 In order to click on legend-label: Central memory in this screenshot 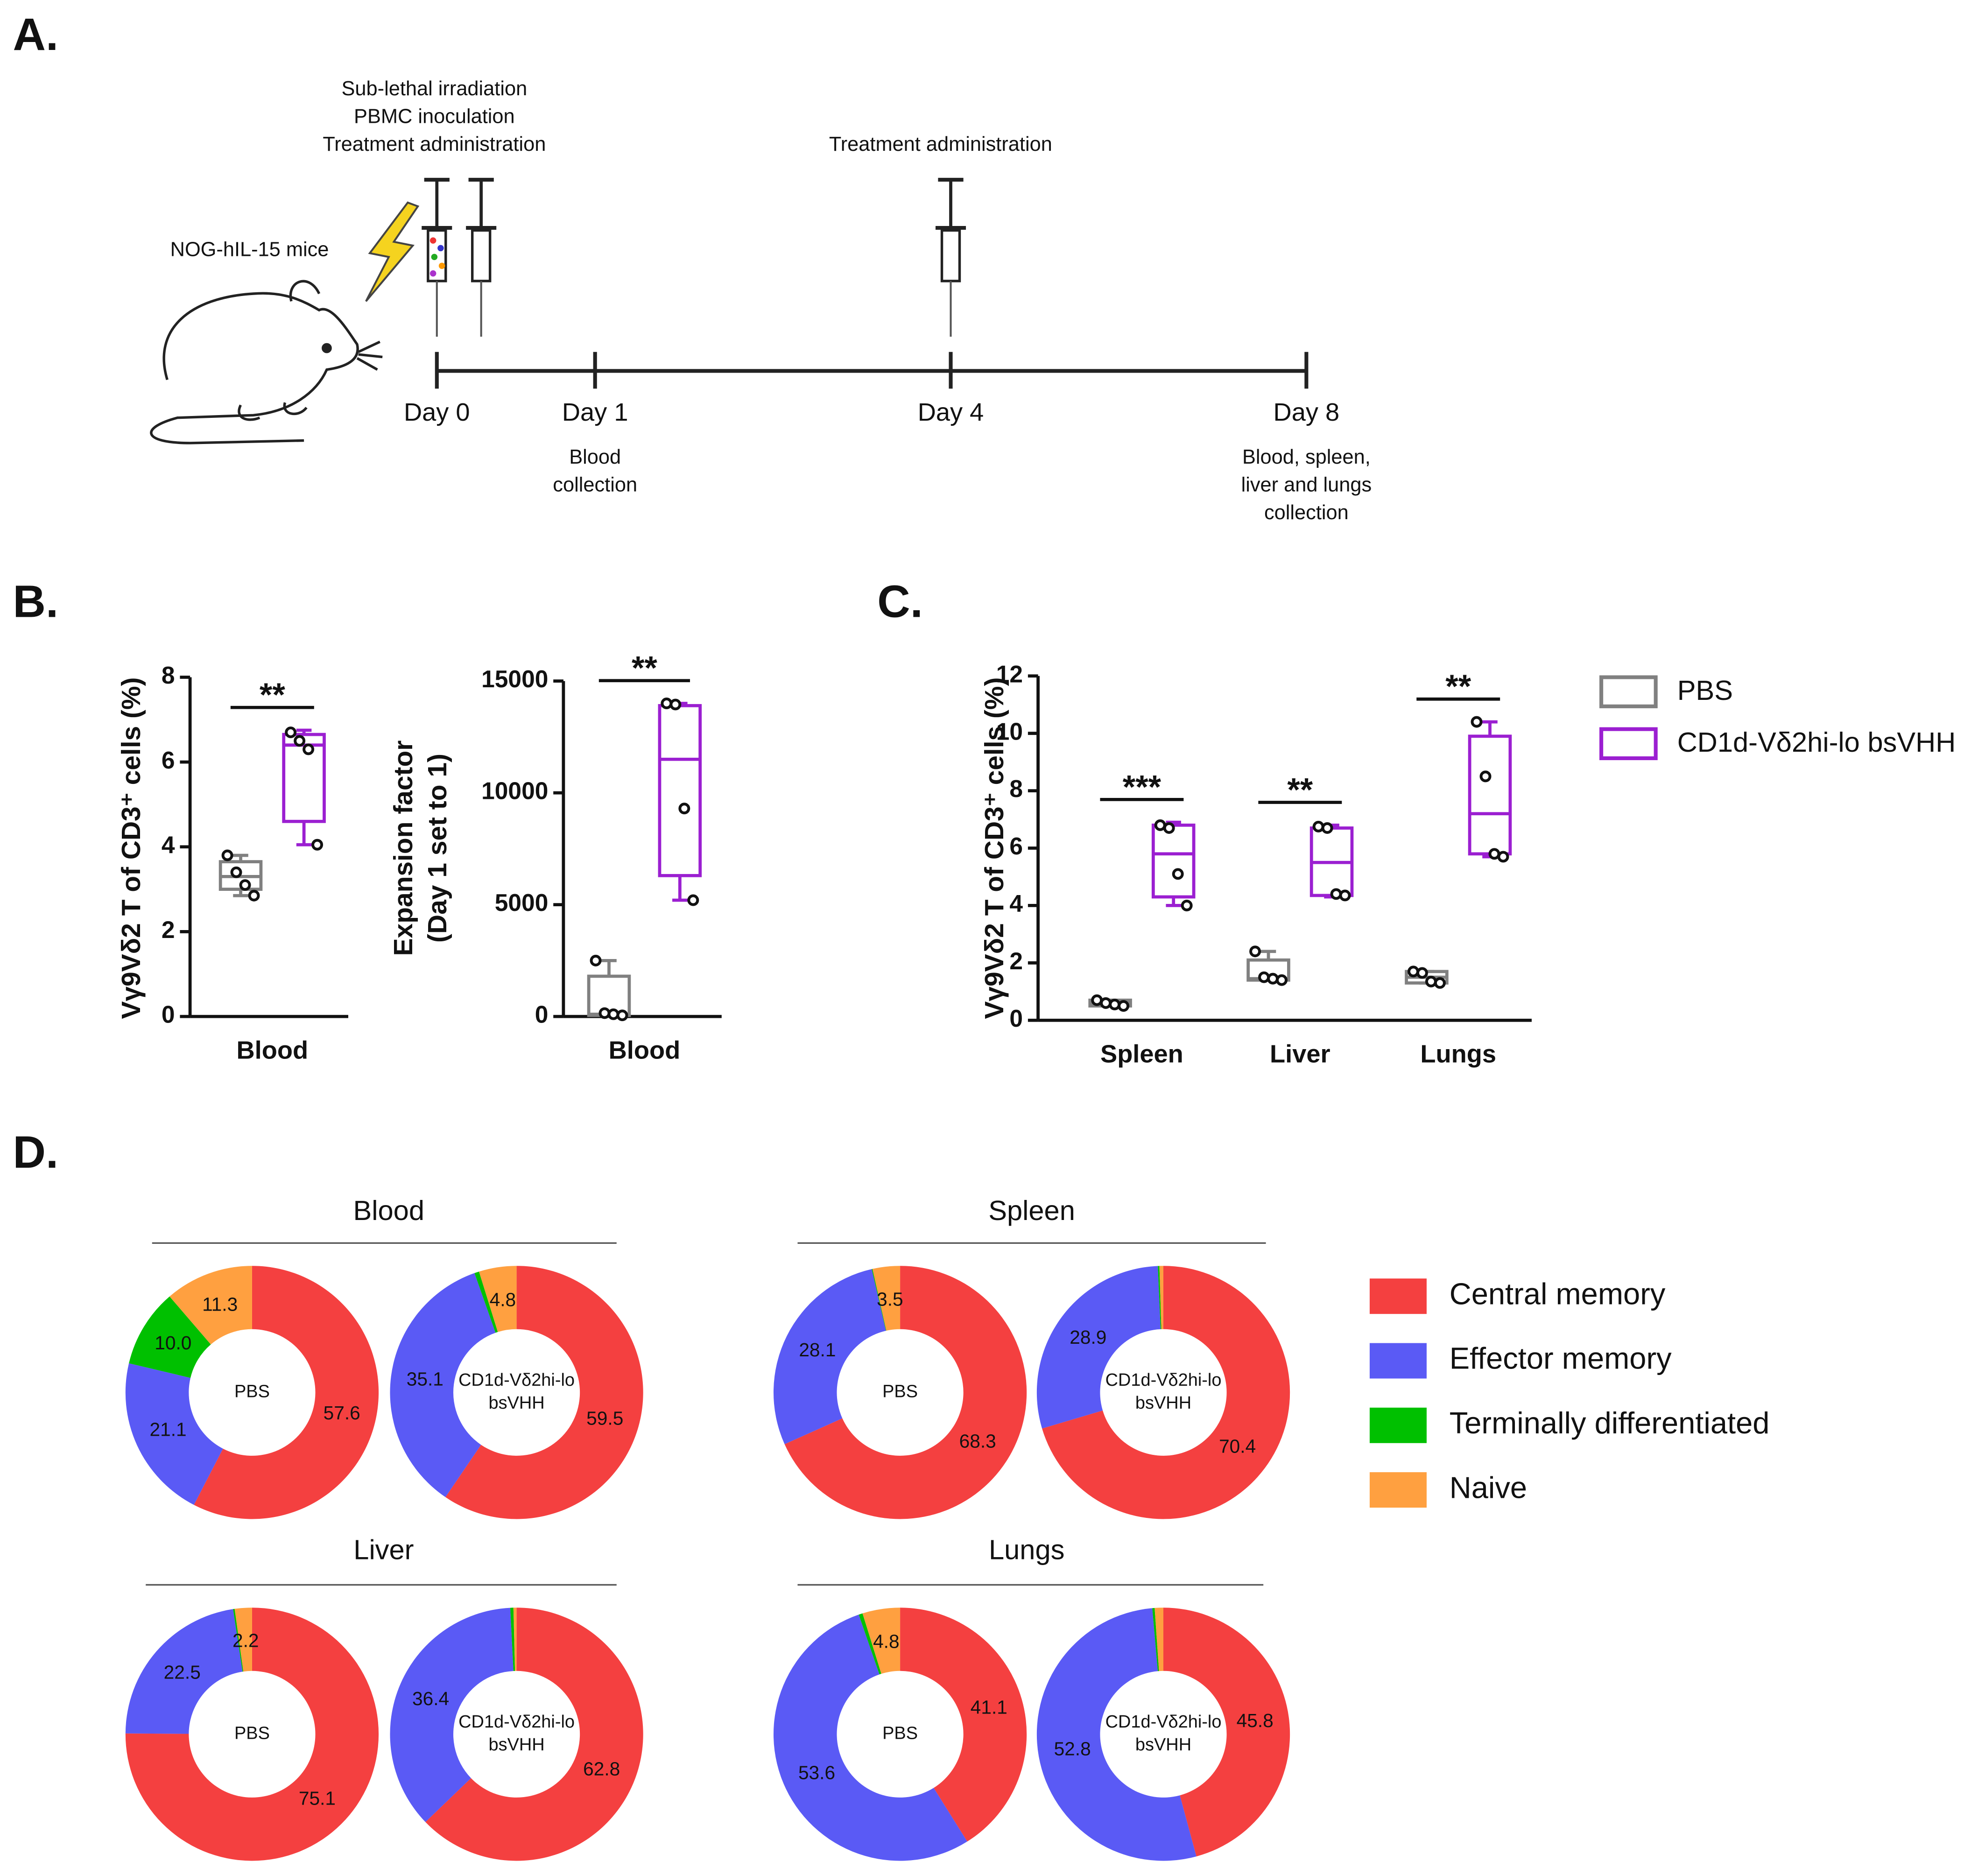, I will do `click(1558, 1294)`.